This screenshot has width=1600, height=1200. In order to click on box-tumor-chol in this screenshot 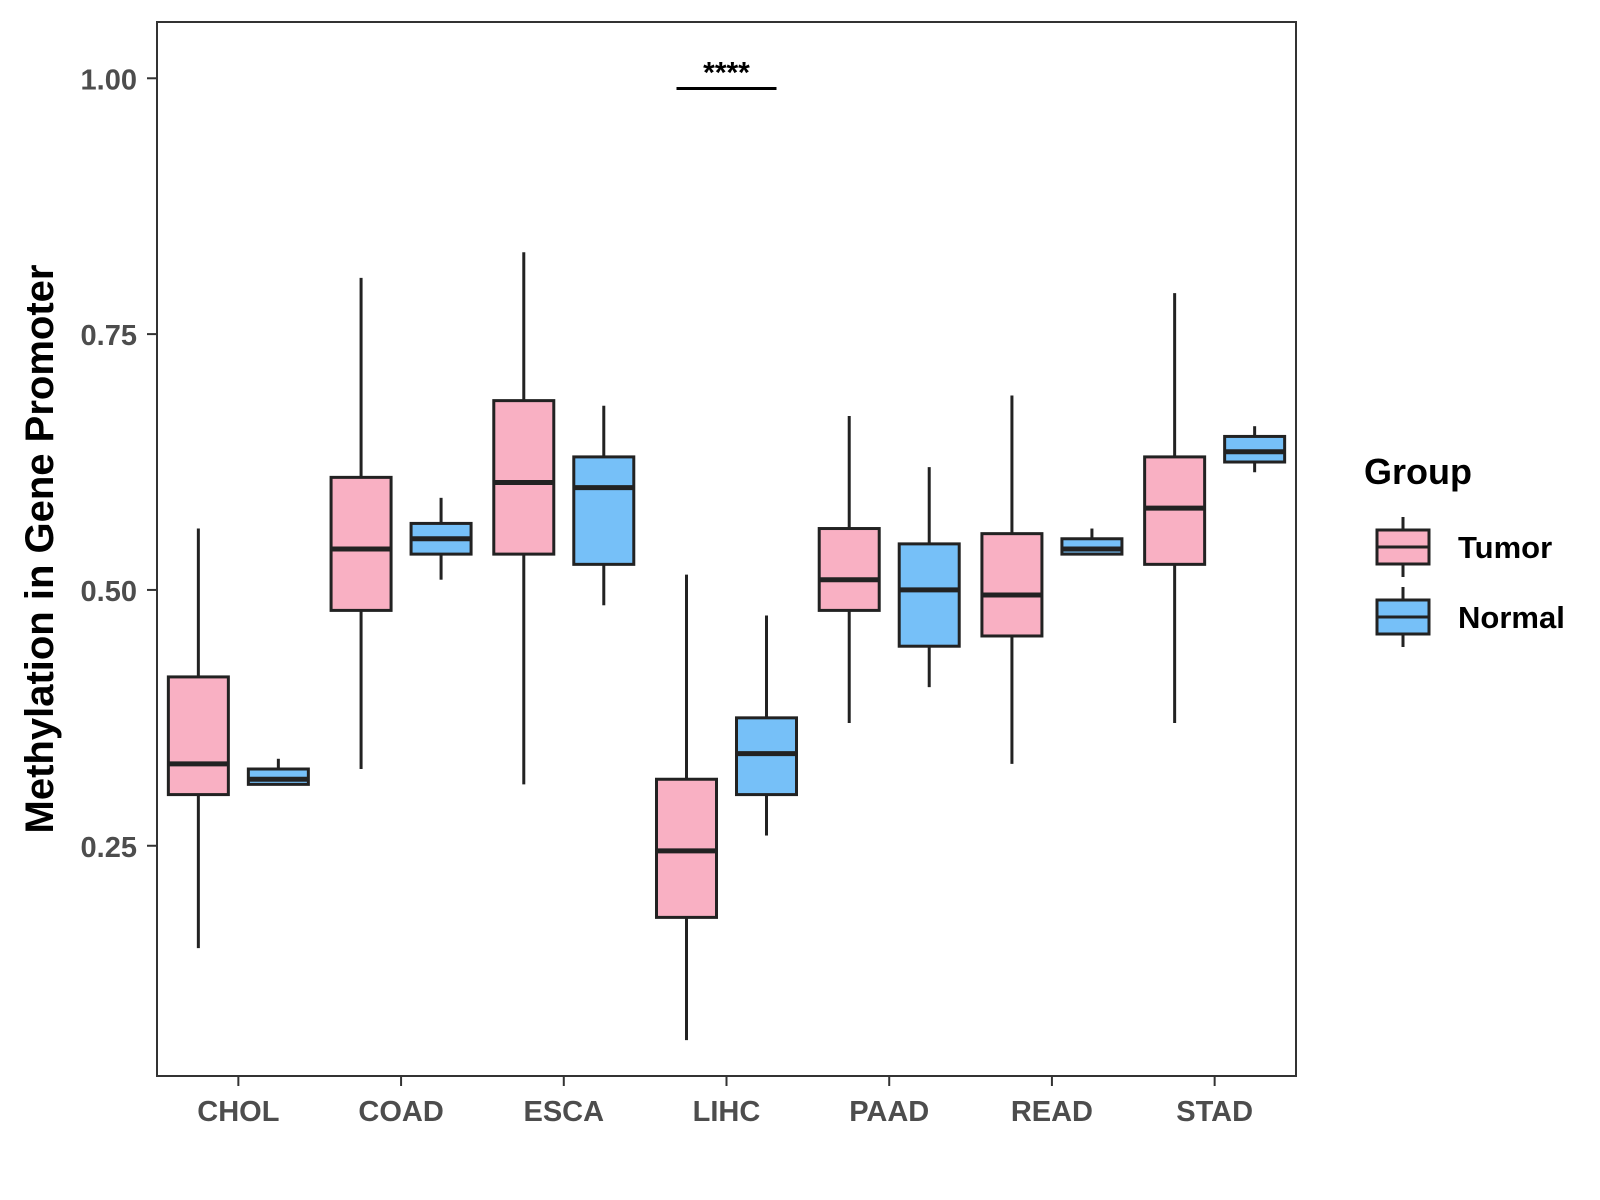, I will do `click(198, 738)`.